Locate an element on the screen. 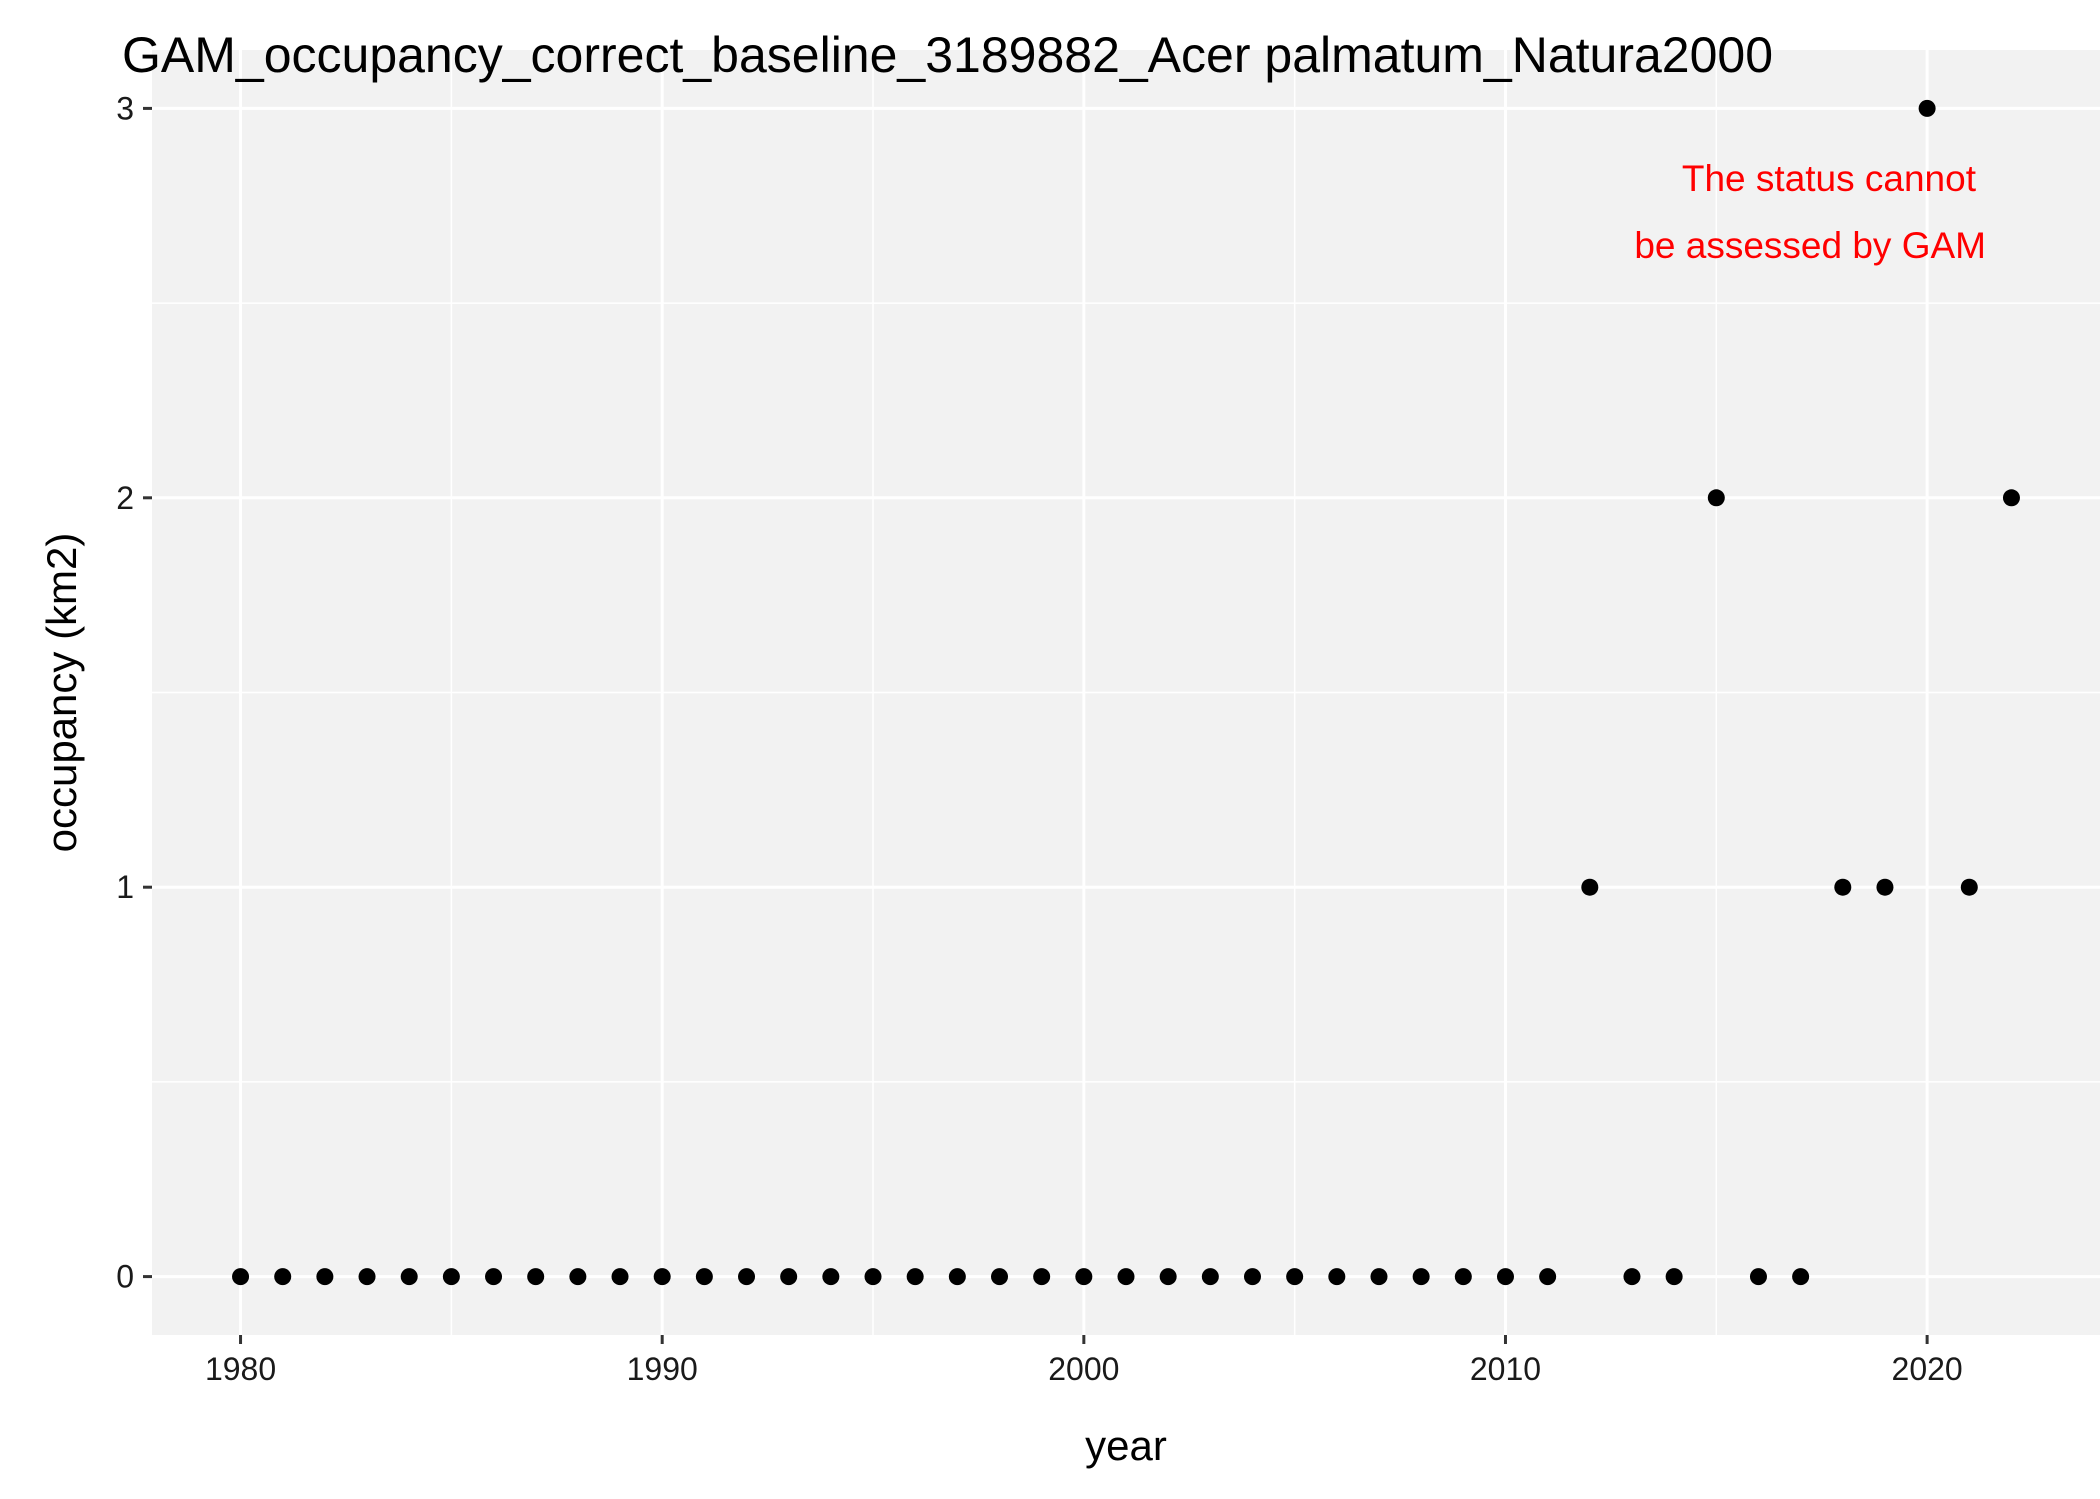 The height and width of the screenshot is (1499, 2100). y-tick-label: 1 is located at coordinates (125, 887).